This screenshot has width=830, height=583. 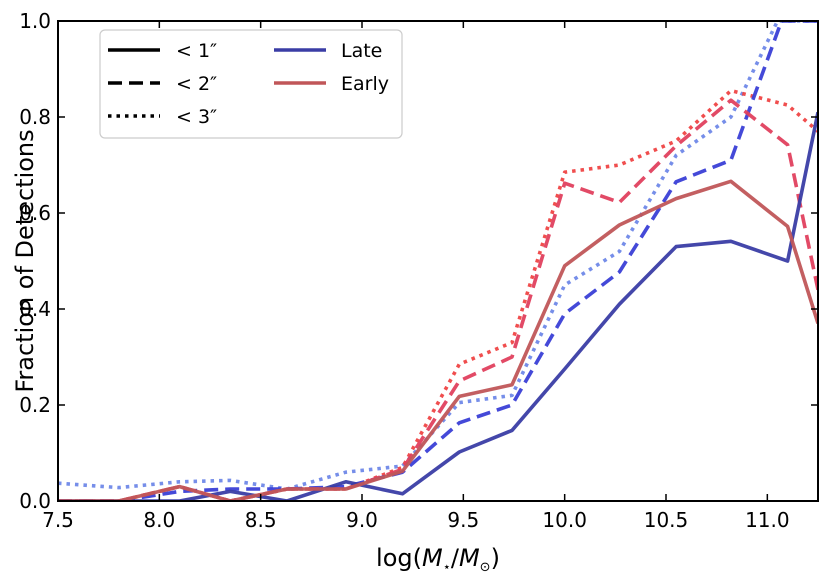 I want to click on x-tick-label-1: 8.0, so click(x=159, y=520).